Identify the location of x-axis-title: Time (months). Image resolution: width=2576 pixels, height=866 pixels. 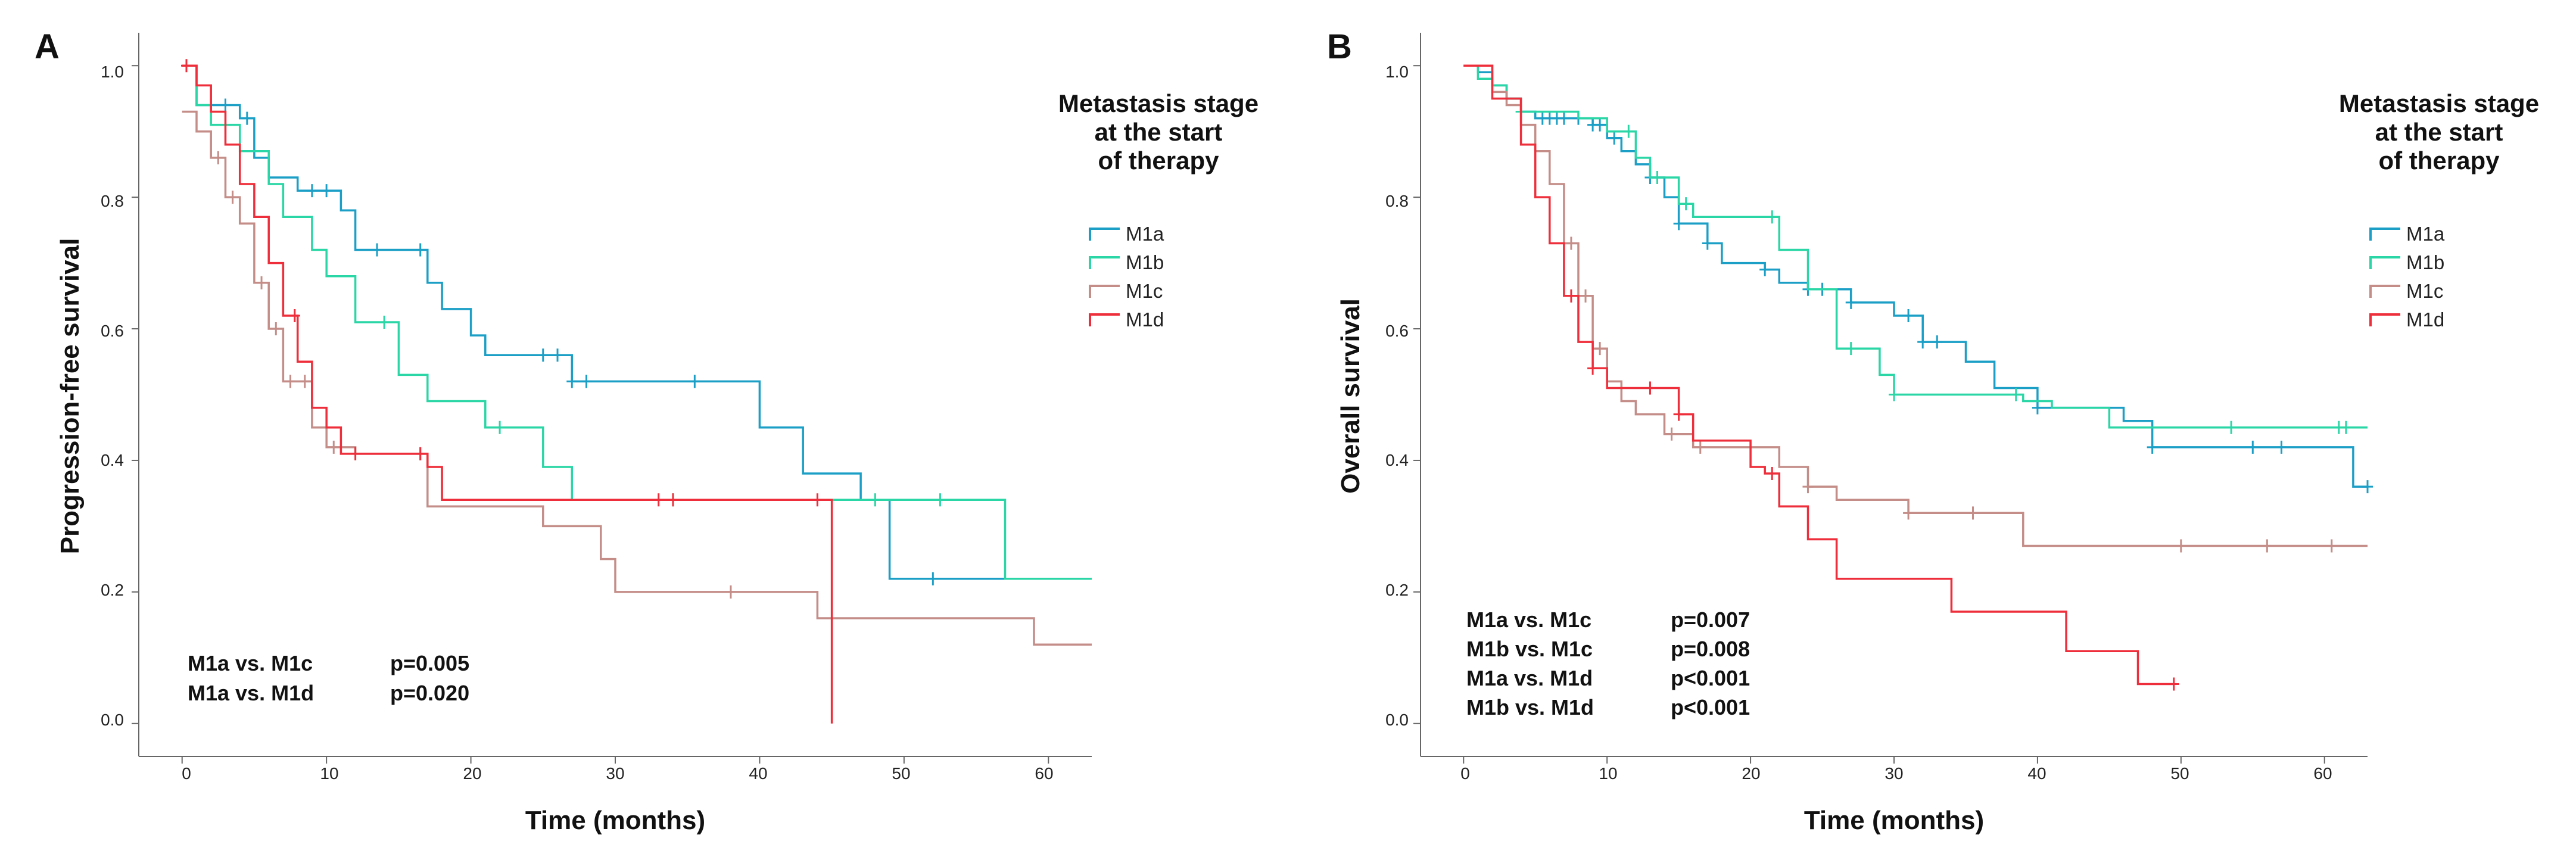
(615, 820).